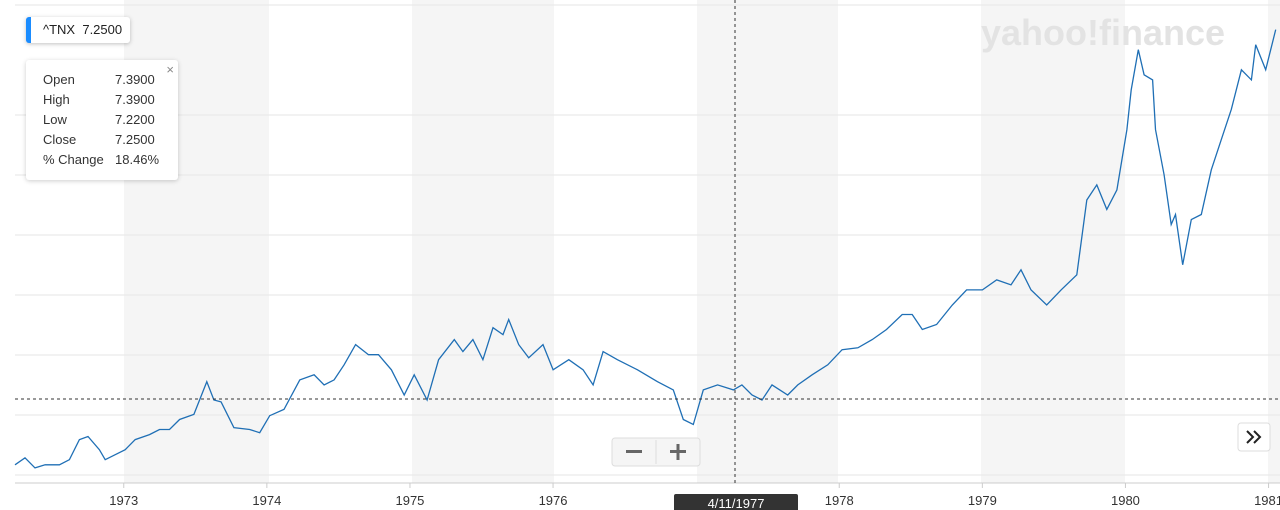 The image size is (1280, 510). Describe the element at coordinates (59, 29) in the screenshot. I see `symbol: ^TNX` at that location.